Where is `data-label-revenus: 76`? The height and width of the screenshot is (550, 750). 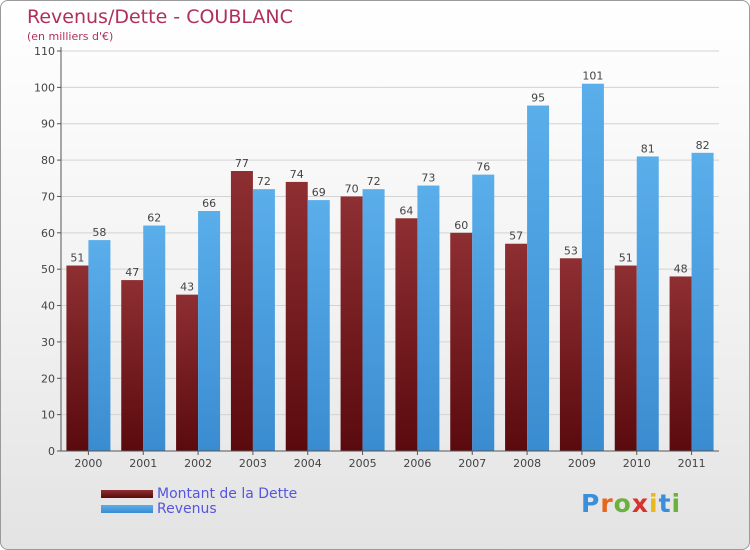
data-label-revenus: 76 is located at coordinates (483, 167).